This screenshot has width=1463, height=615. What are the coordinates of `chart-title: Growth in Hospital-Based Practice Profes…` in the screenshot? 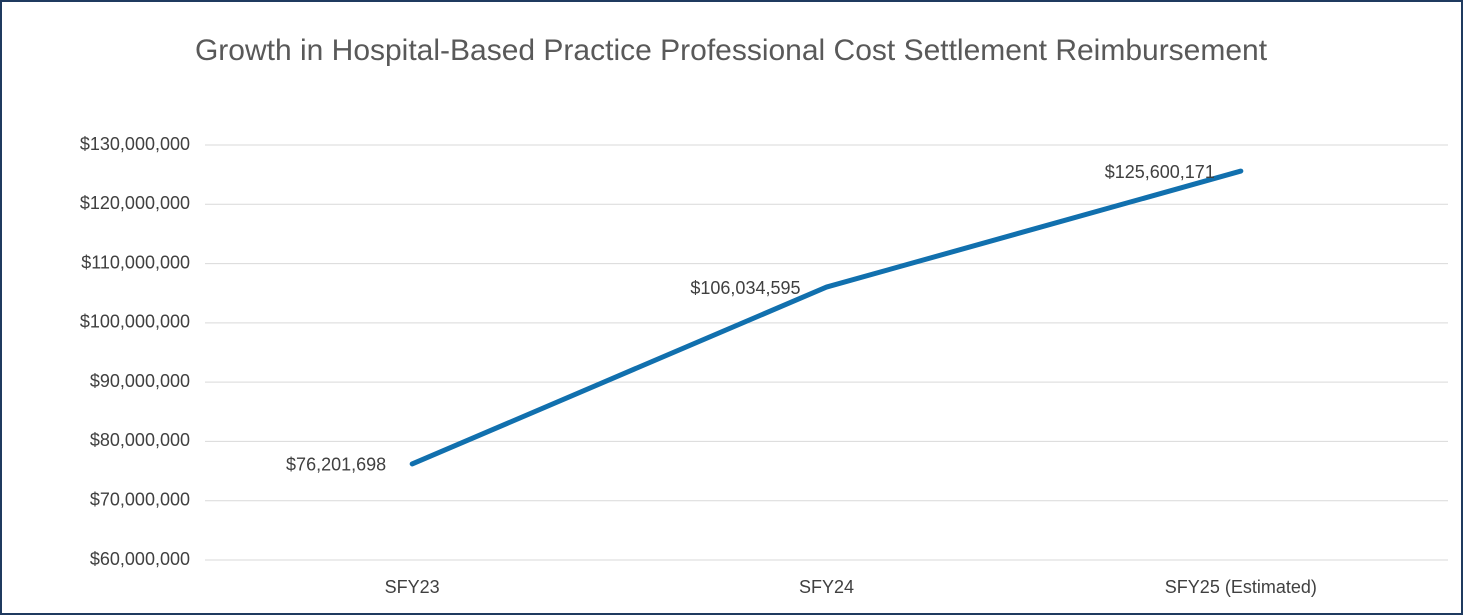 It's located at (731, 50).